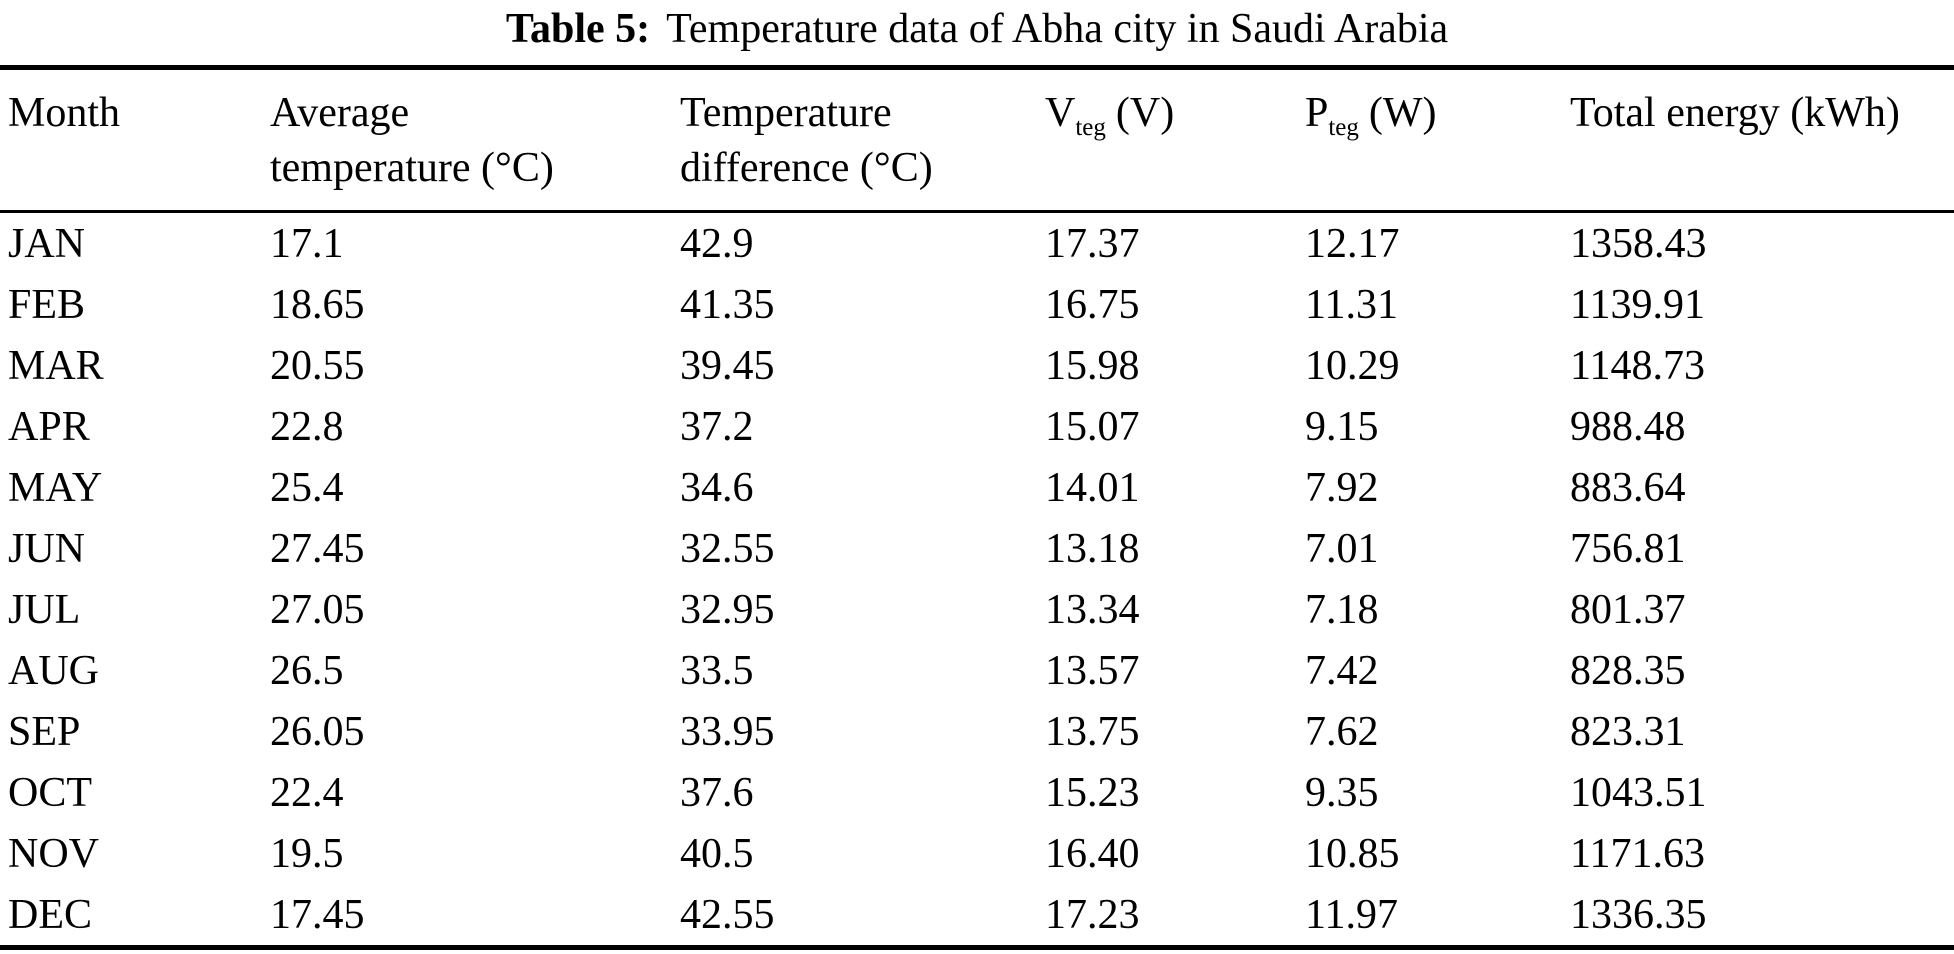 The width and height of the screenshot is (1954, 954). I want to click on cell-temperature-difference: 33.95, so click(727, 731).